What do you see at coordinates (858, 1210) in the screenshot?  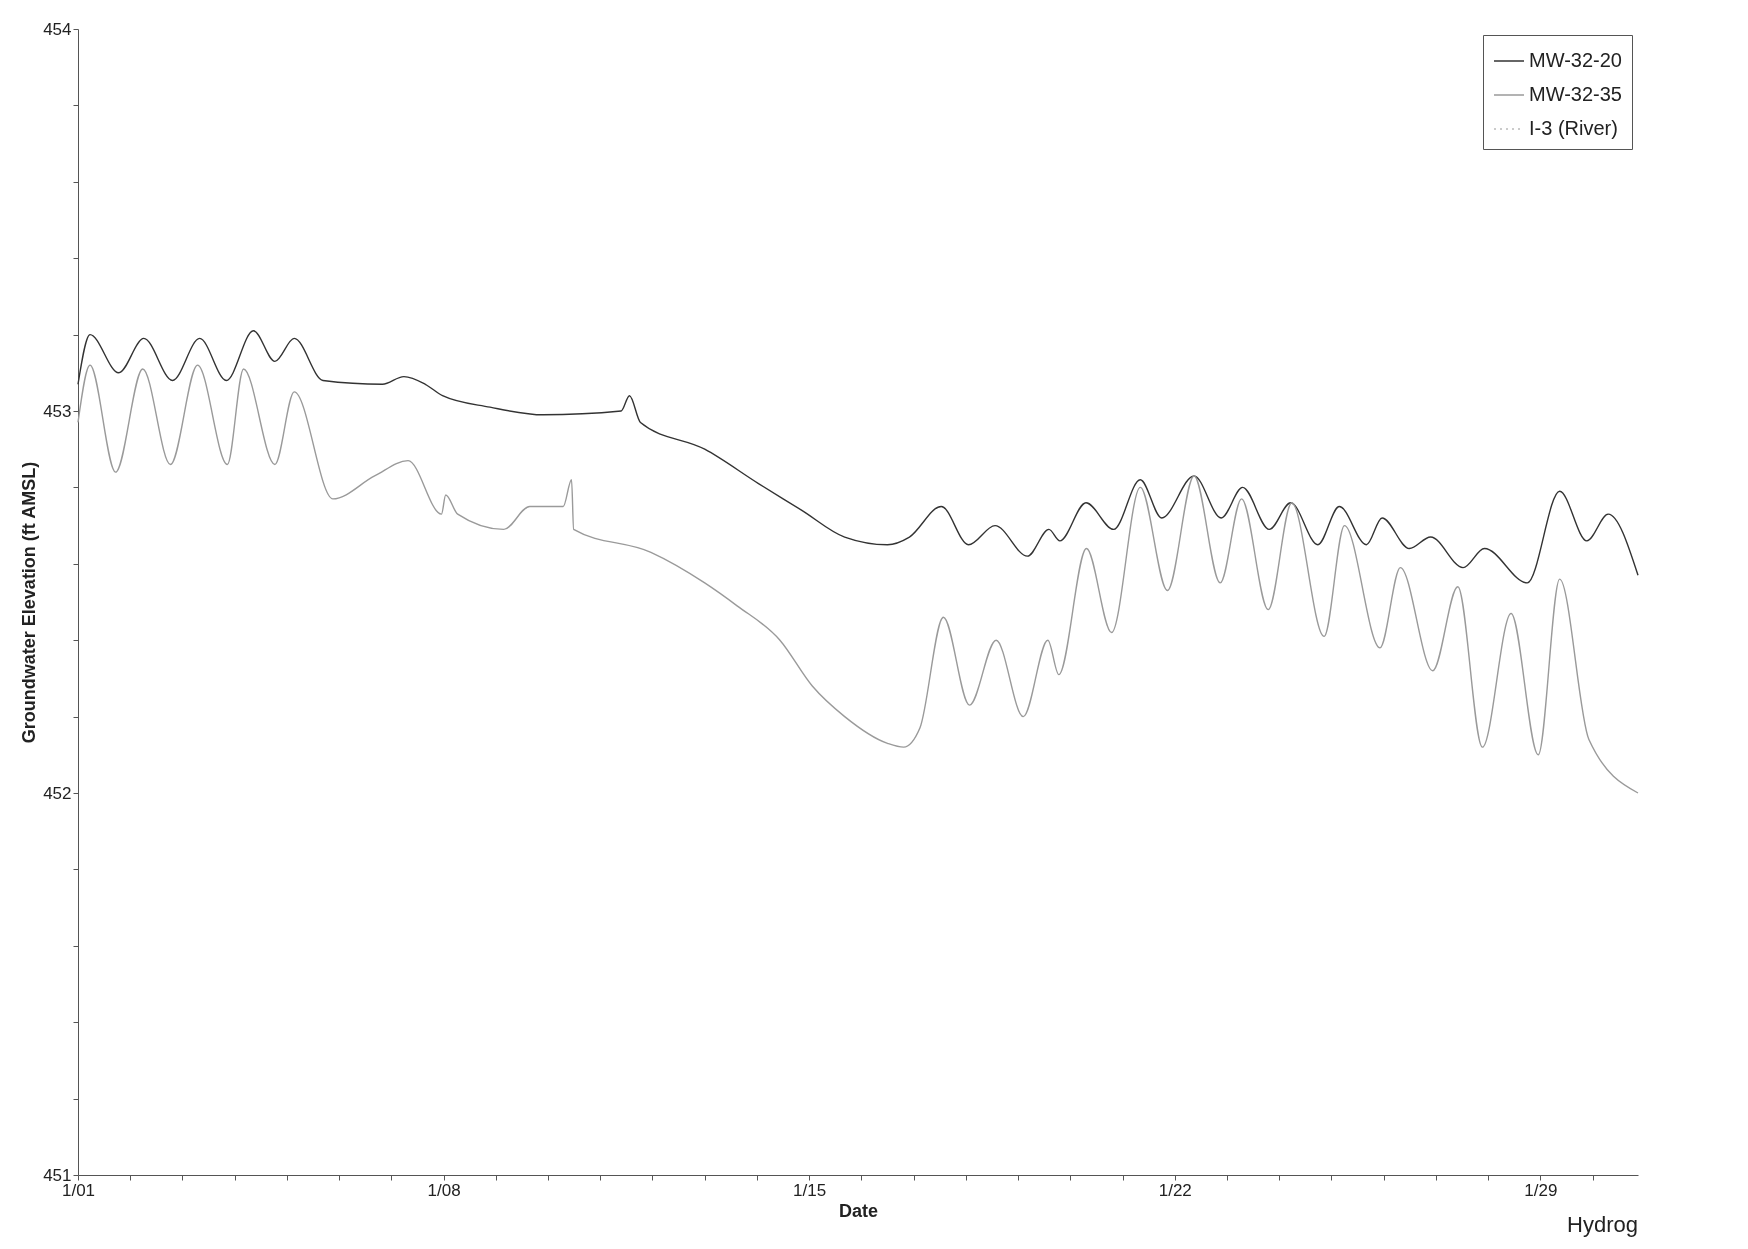 I see `x-axis-title: Date` at bounding box center [858, 1210].